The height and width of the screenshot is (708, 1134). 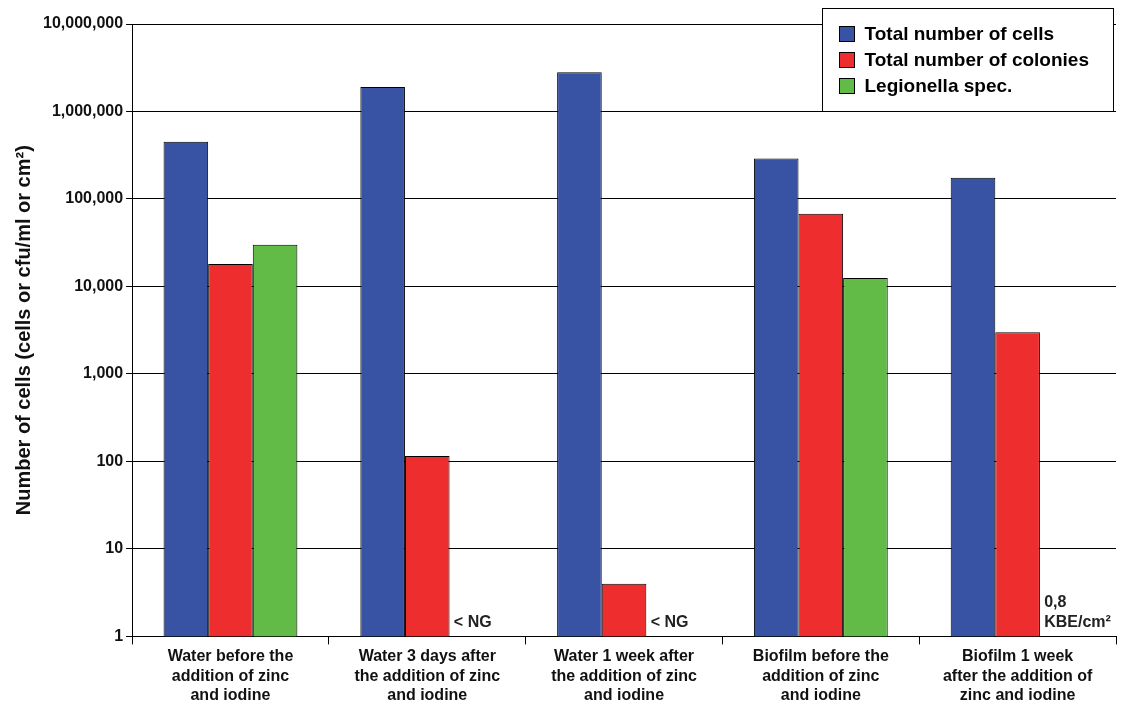 What do you see at coordinates (103, 373) in the screenshot?
I see `y-tick-label: 1,000` at bounding box center [103, 373].